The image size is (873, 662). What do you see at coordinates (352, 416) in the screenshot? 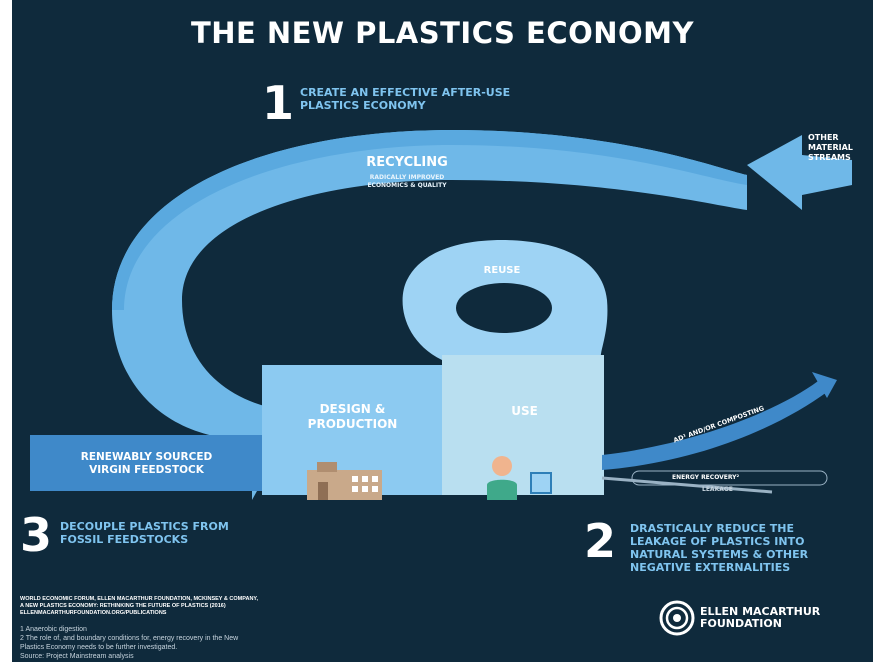
I see `design-production-label: DESIGN & PRODUCTION` at bounding box center [352, 416].